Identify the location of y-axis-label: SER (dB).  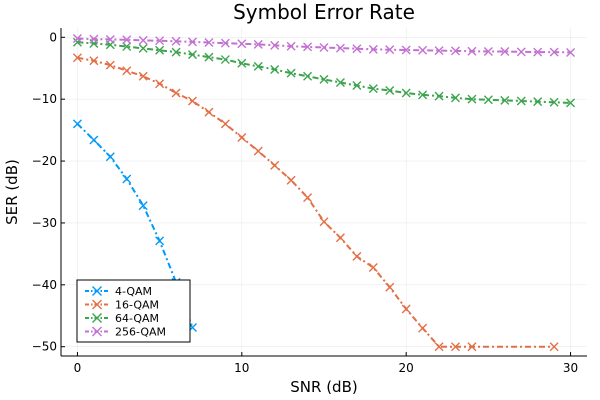
(12, 192).